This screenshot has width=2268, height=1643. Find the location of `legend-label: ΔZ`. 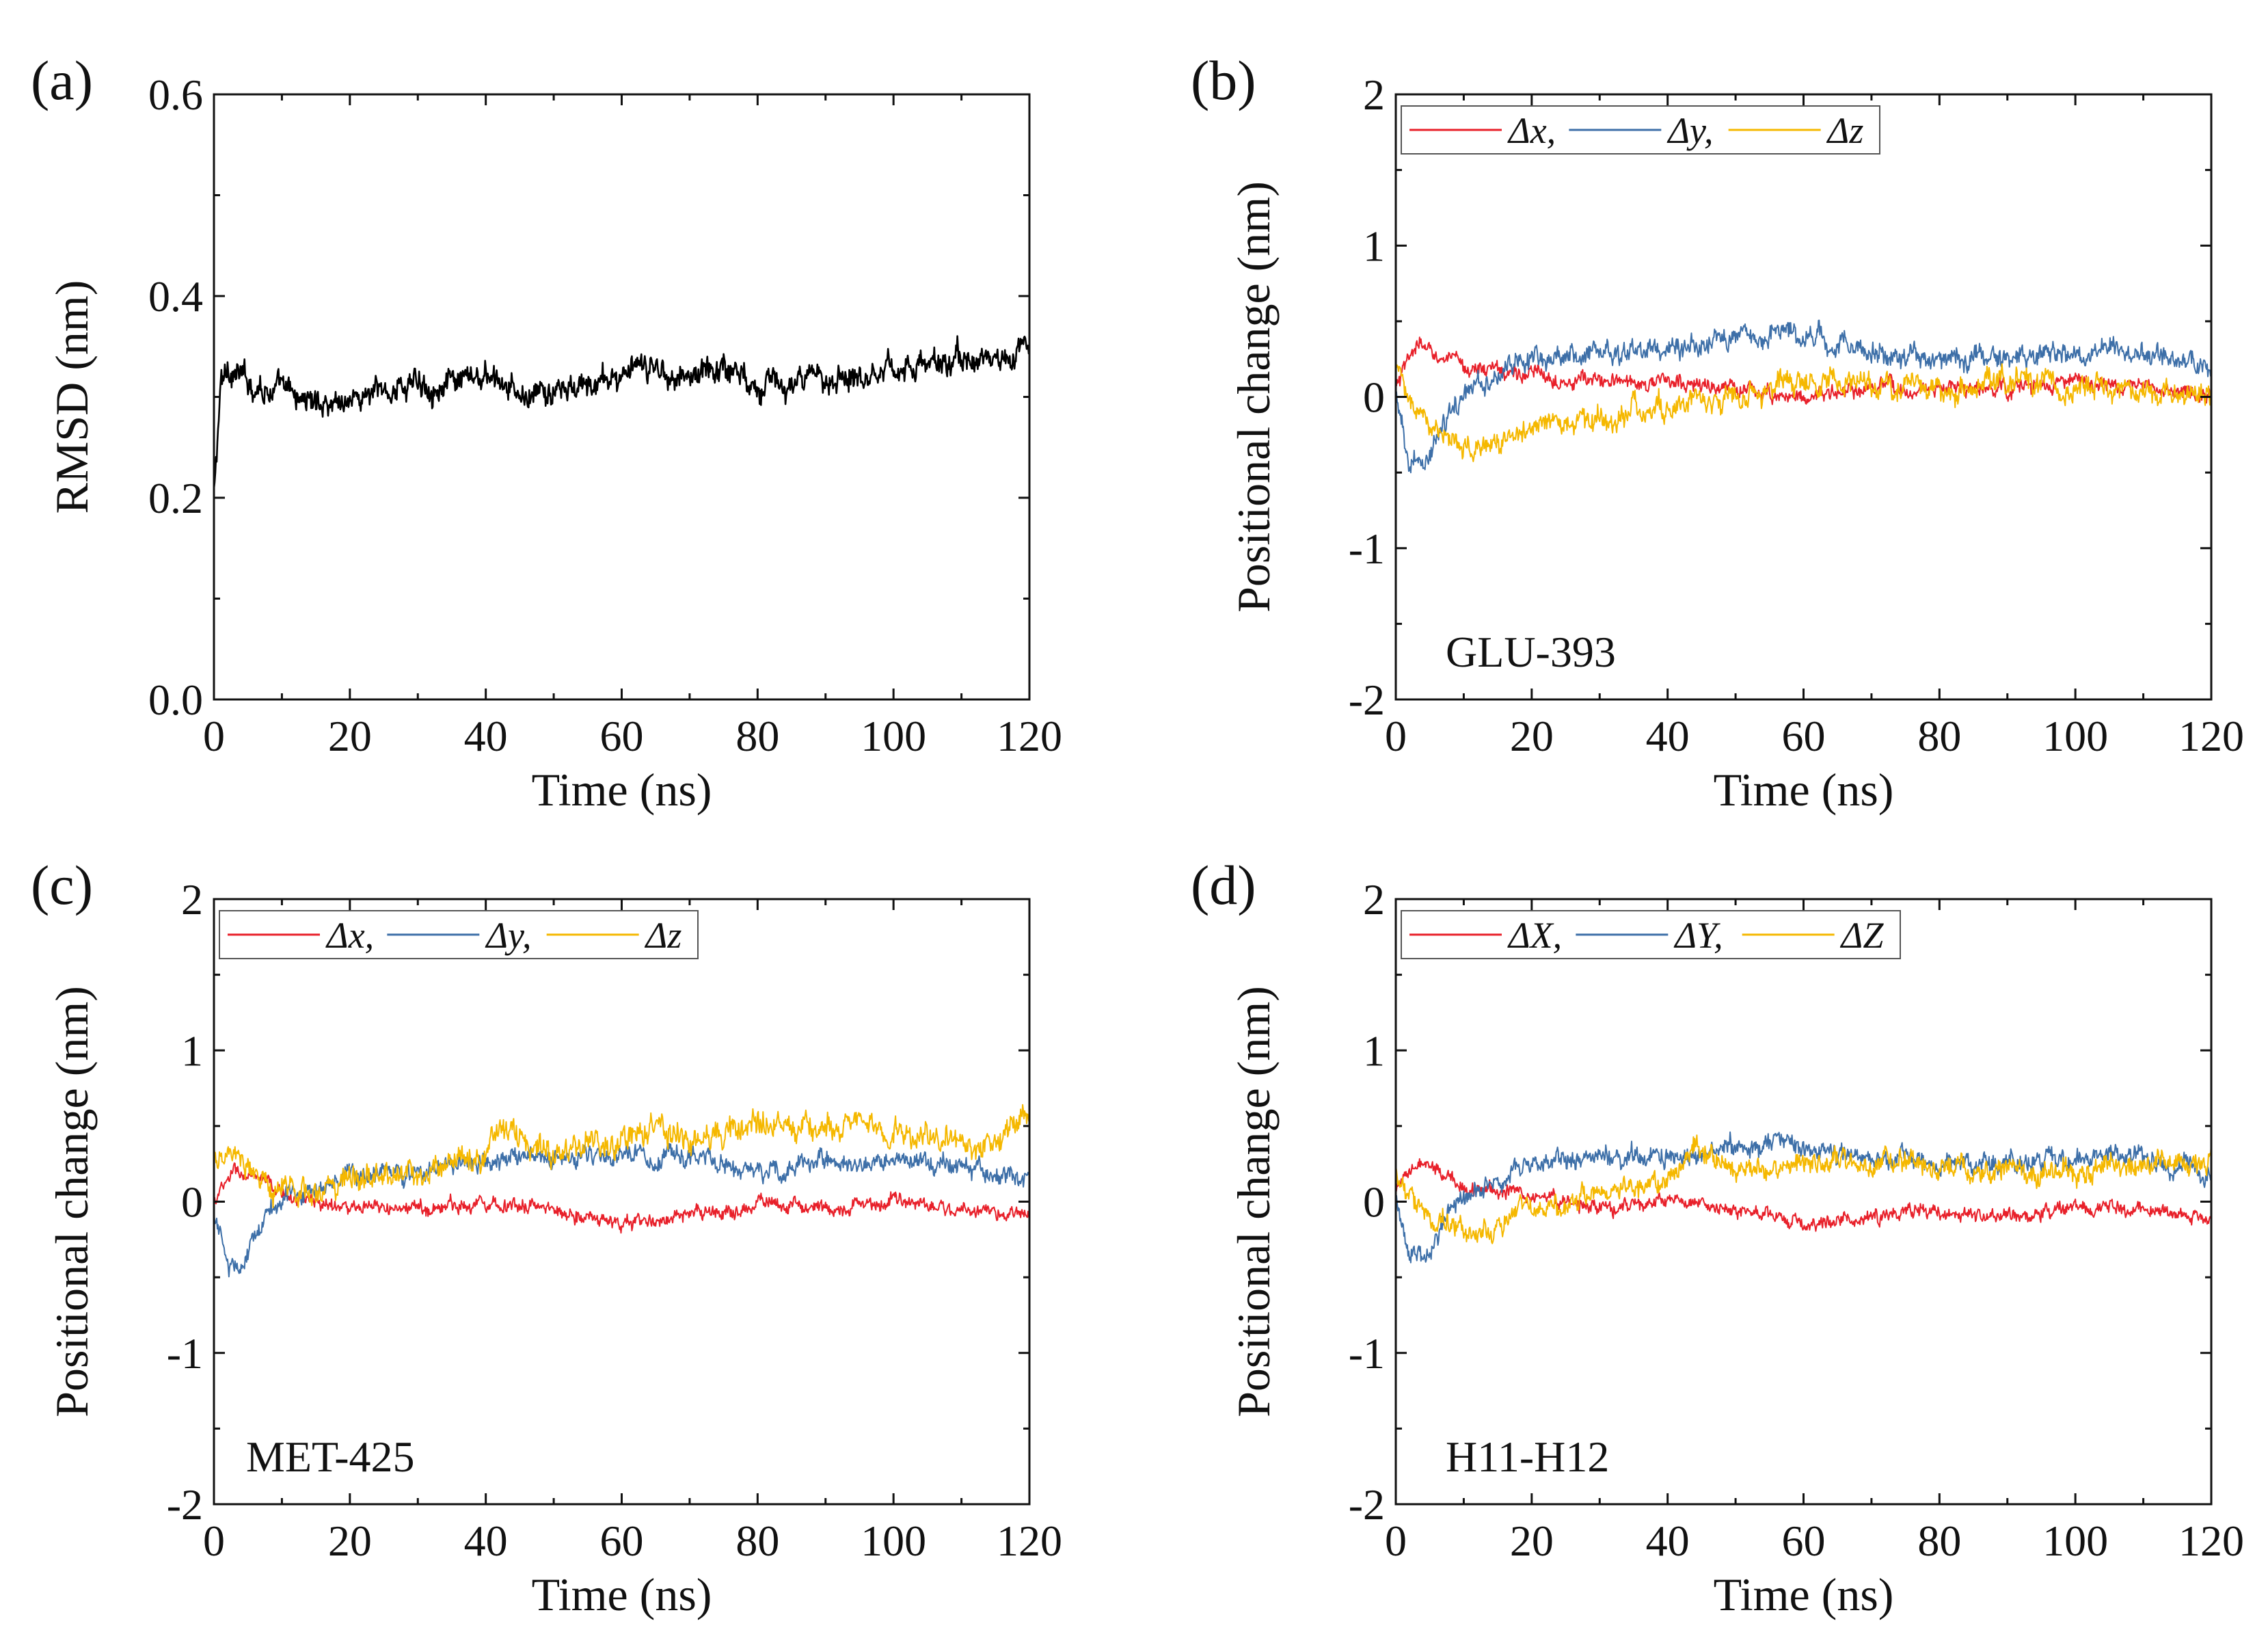

legend-label: ΔZ is located at coordinates (1862, 935).